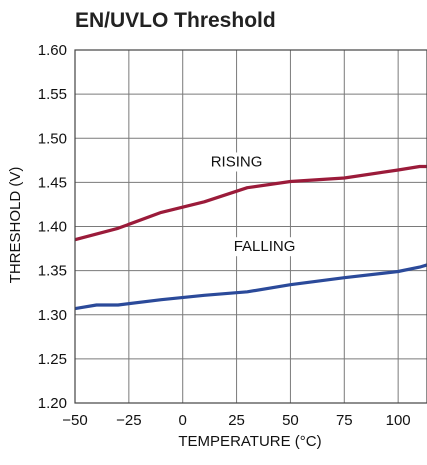  I want to click on y-tick-label: 1.20, so click(52, 403).